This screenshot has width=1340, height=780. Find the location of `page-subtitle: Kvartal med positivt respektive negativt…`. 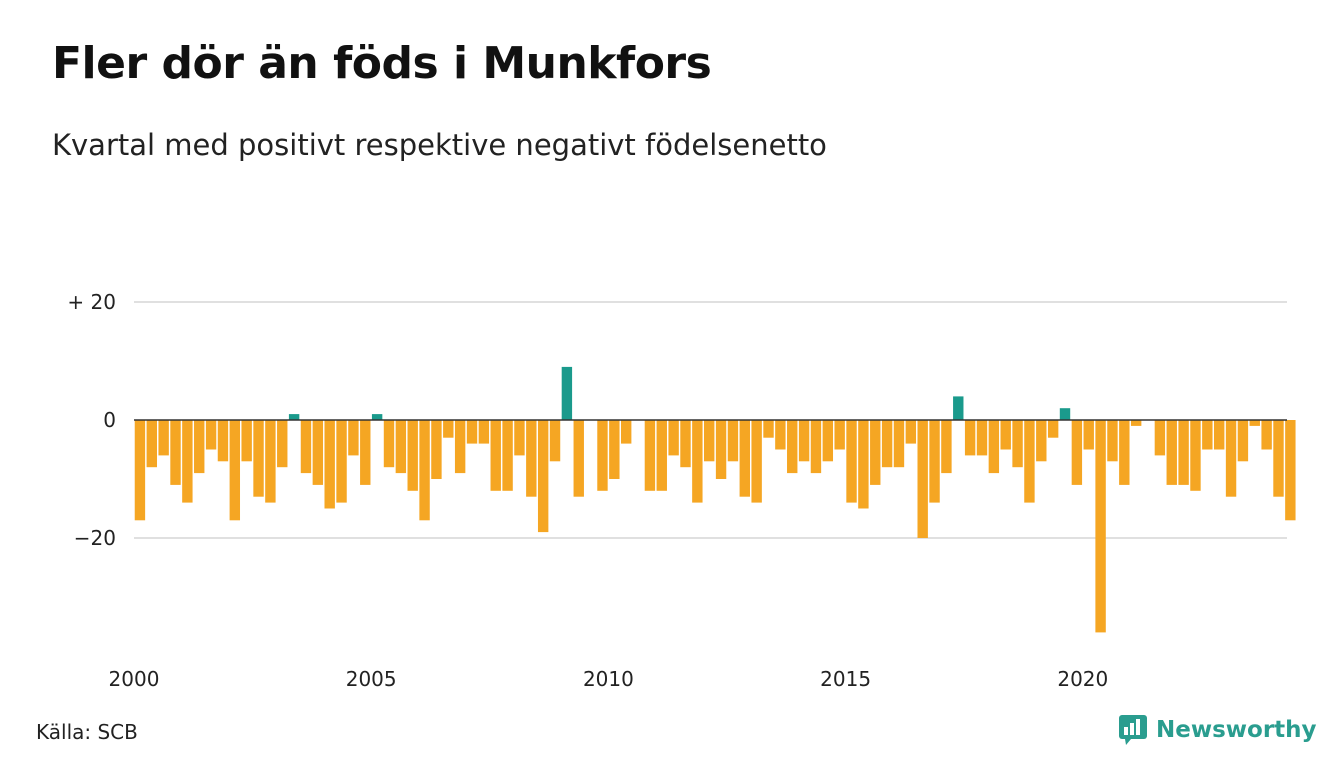

page-subtitle: Kvartal med positivt respektive negativt… is located at coordinates (439, 145).